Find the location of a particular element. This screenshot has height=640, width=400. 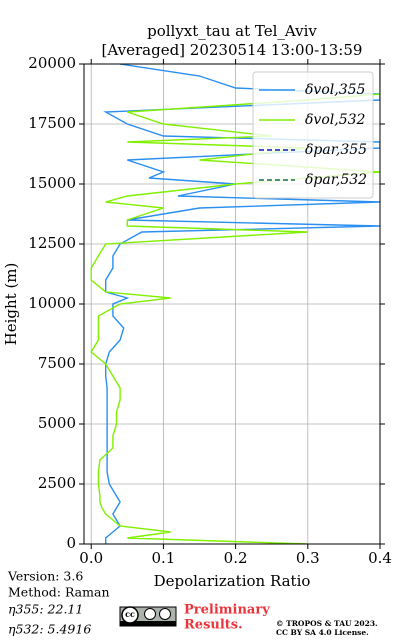

y-tick-label: 12500 is located at coordinates (52, 243).